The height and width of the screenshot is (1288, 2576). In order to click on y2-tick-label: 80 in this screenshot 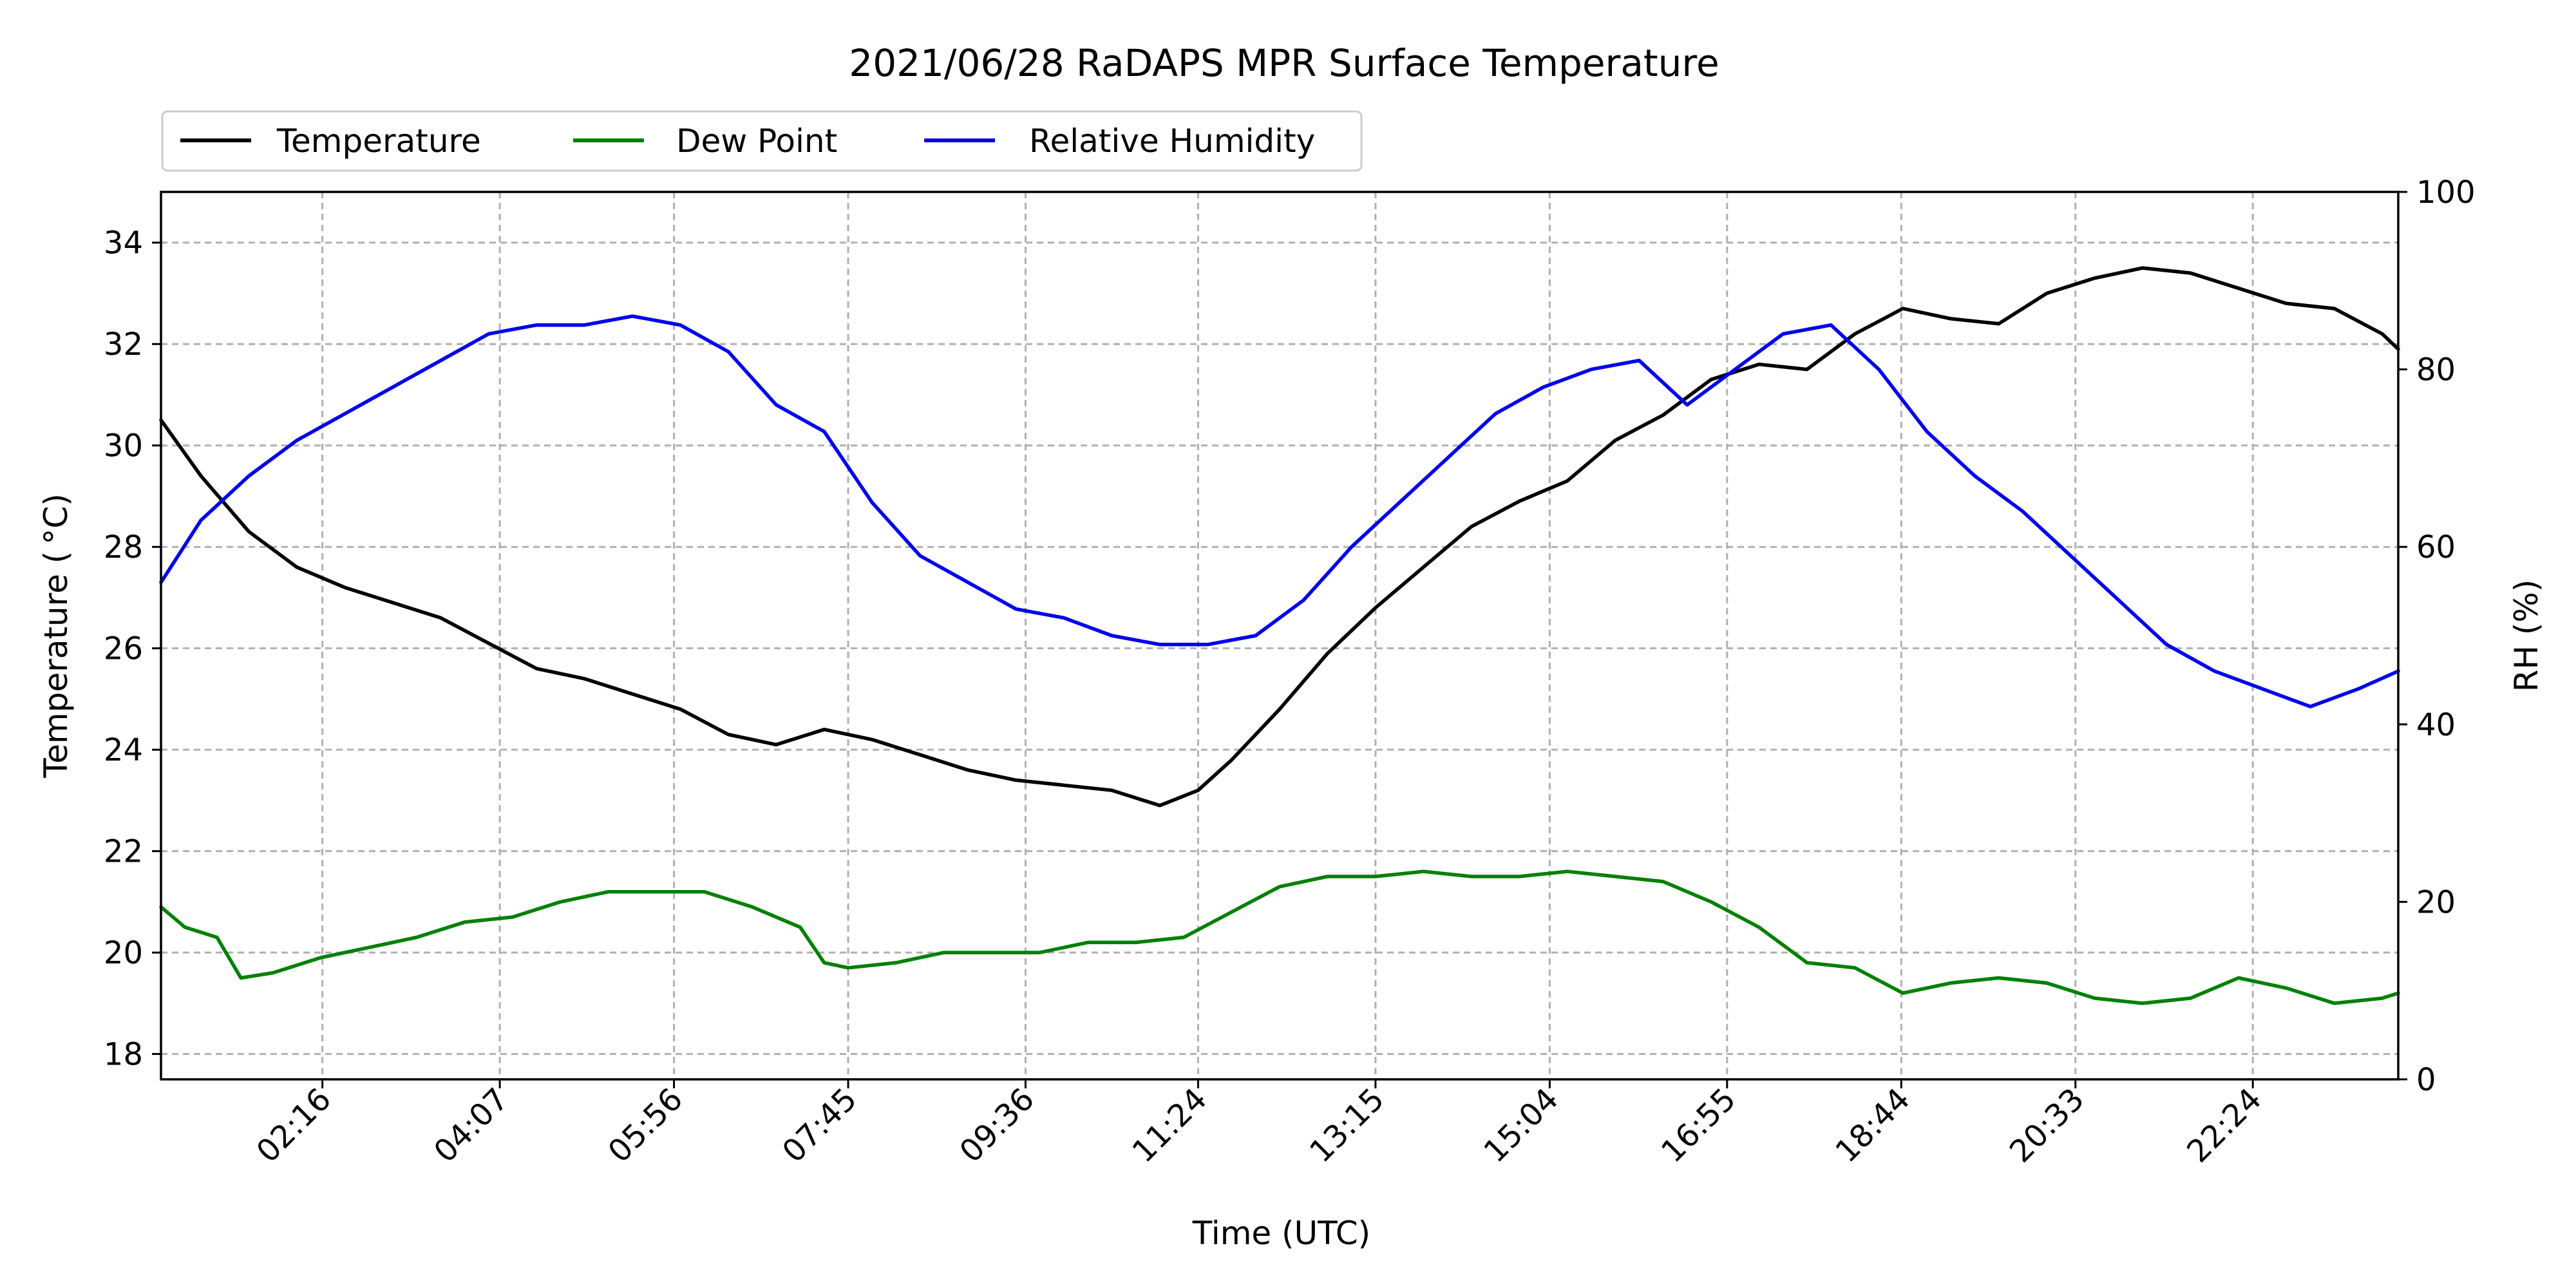, I will do `click(2436, 370)`.